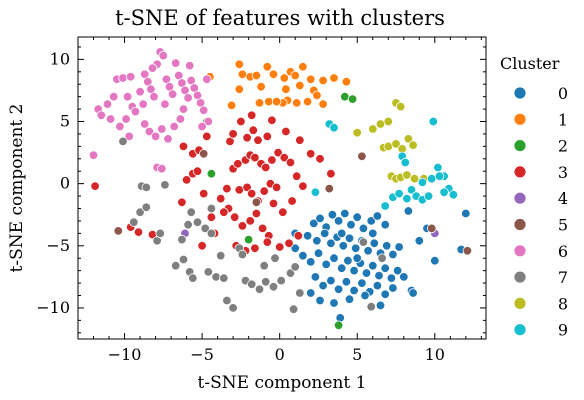 Image resolution: width=584 pixels, height=400 pixels. Describe the element at coordinates (563, 93) in the screenshot. I see `legend-label-0: 0` at that location.